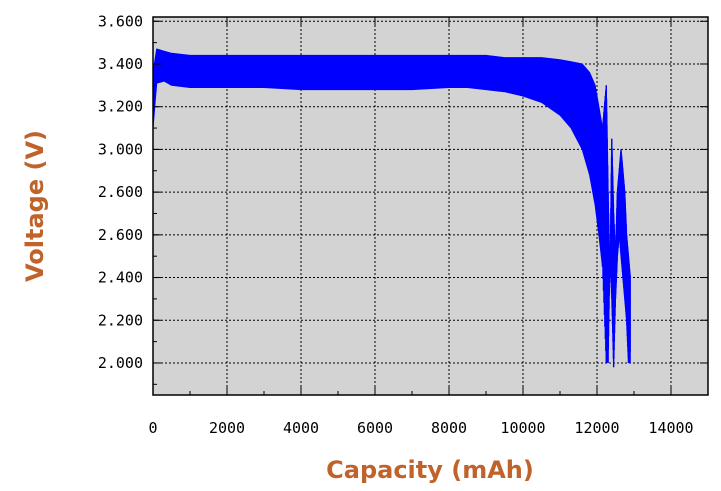 Image resolution: width=721 pixels, height=491 pixels. I want to click on x-tick-label: 6000, so click(375, 428).